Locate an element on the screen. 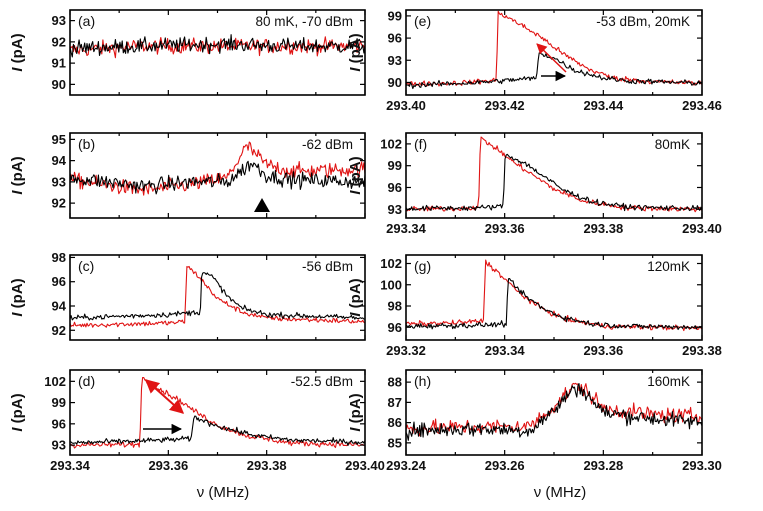  down-sweep-arrow-d is located at coordinates (164, 396).